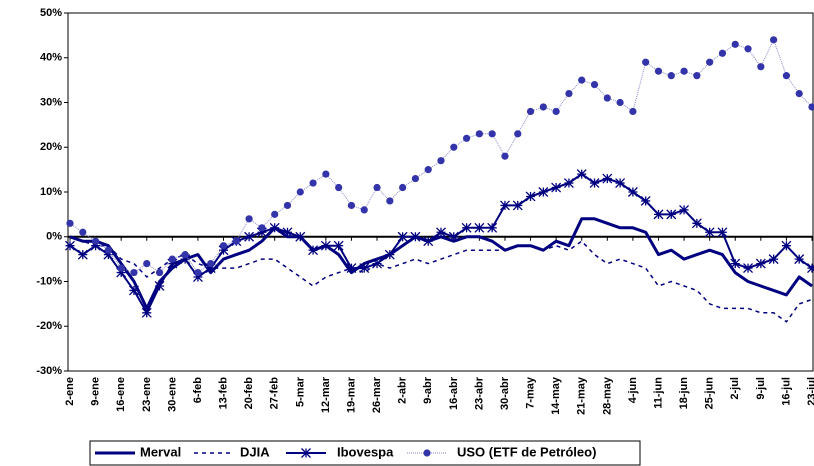  What do you see at coordinates (403, 390) in the screenshot?
I see `x-tick-label: 2-abr` at bounding box center [403, 390].